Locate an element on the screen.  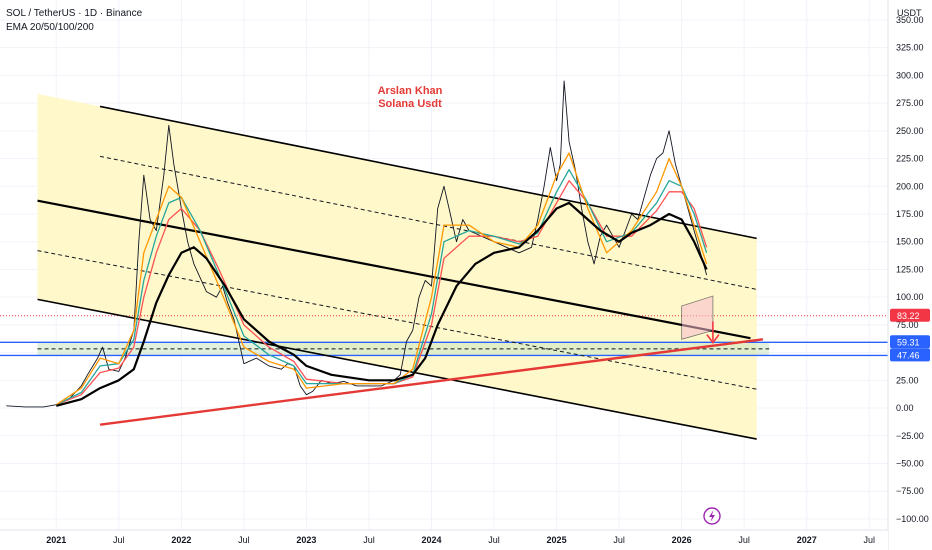
y-tick-label: −50.00 is located at coordinates (910, 463).